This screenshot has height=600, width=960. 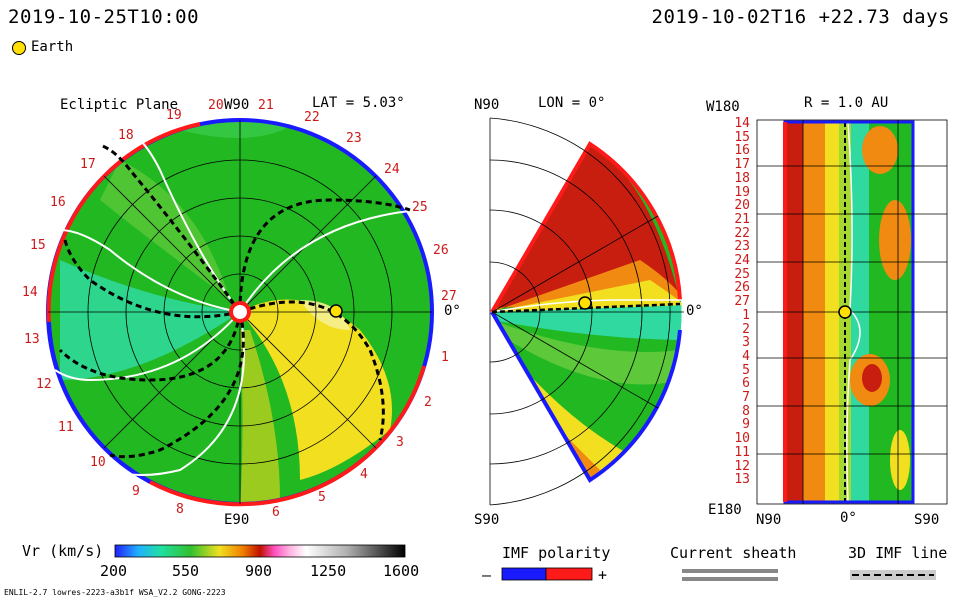 What do you see at coordinates (746, 356) in the screenshot?
I see `radial-row-label: 4` at bounding box center [746, 356].